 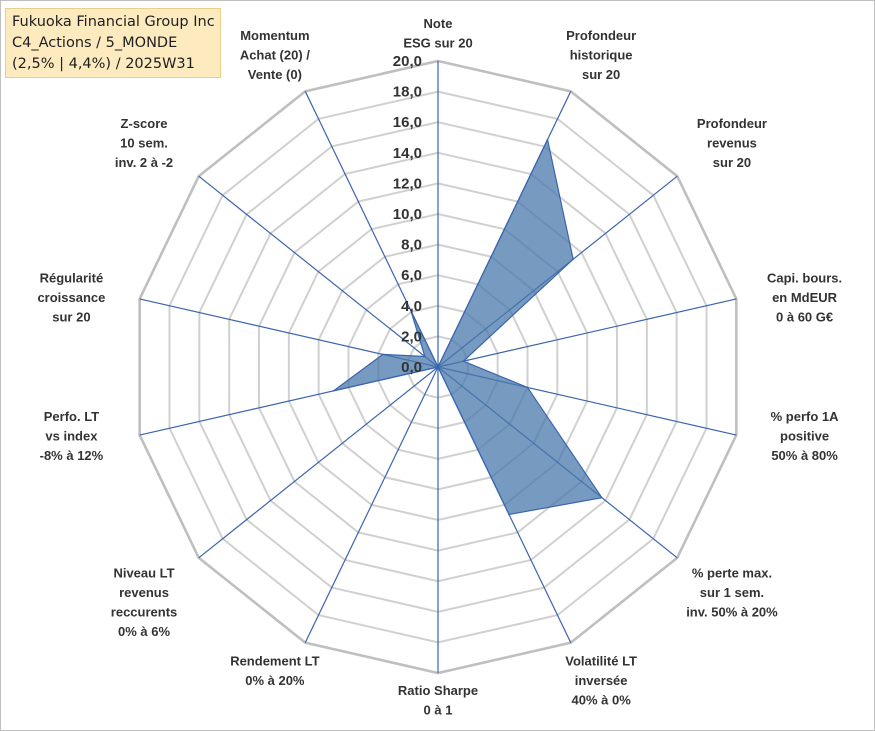 I want to click on axis-label-line: 40% à 0%, so click(x=602, y=700).